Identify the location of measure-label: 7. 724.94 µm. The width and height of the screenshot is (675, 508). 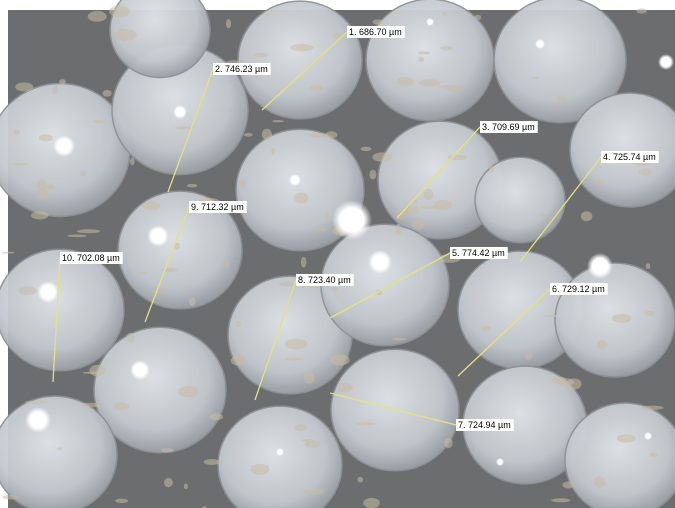
(484, 425).